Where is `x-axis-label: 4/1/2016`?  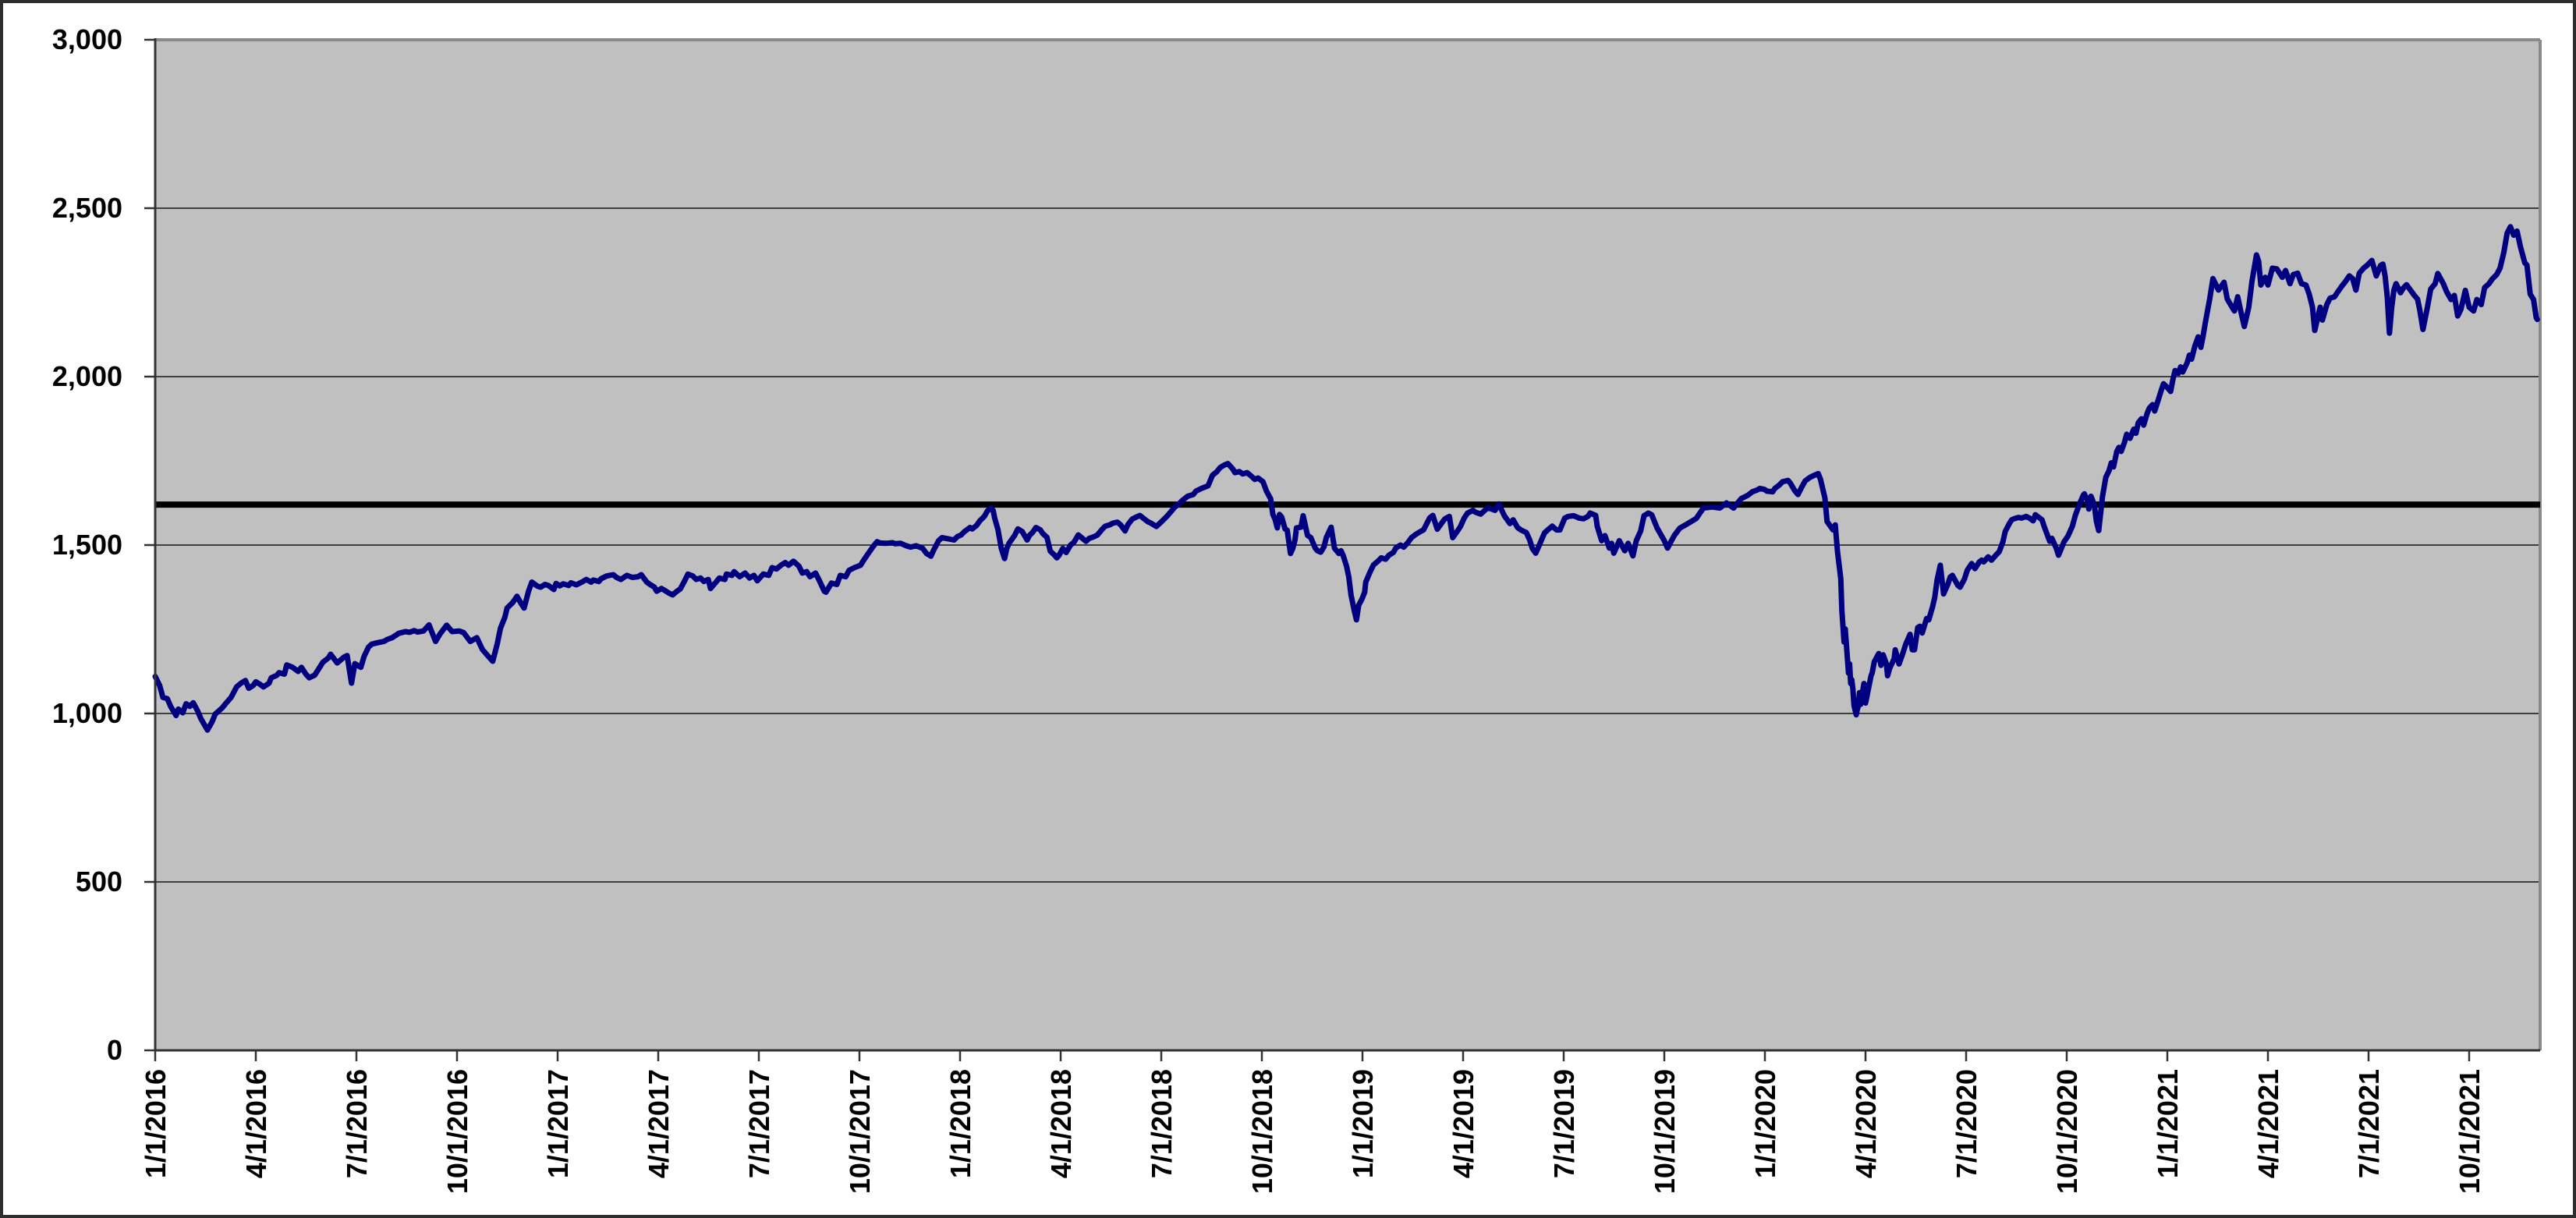 x-axis-label: 4/1/2016 is located at coordinates (256, 1123).